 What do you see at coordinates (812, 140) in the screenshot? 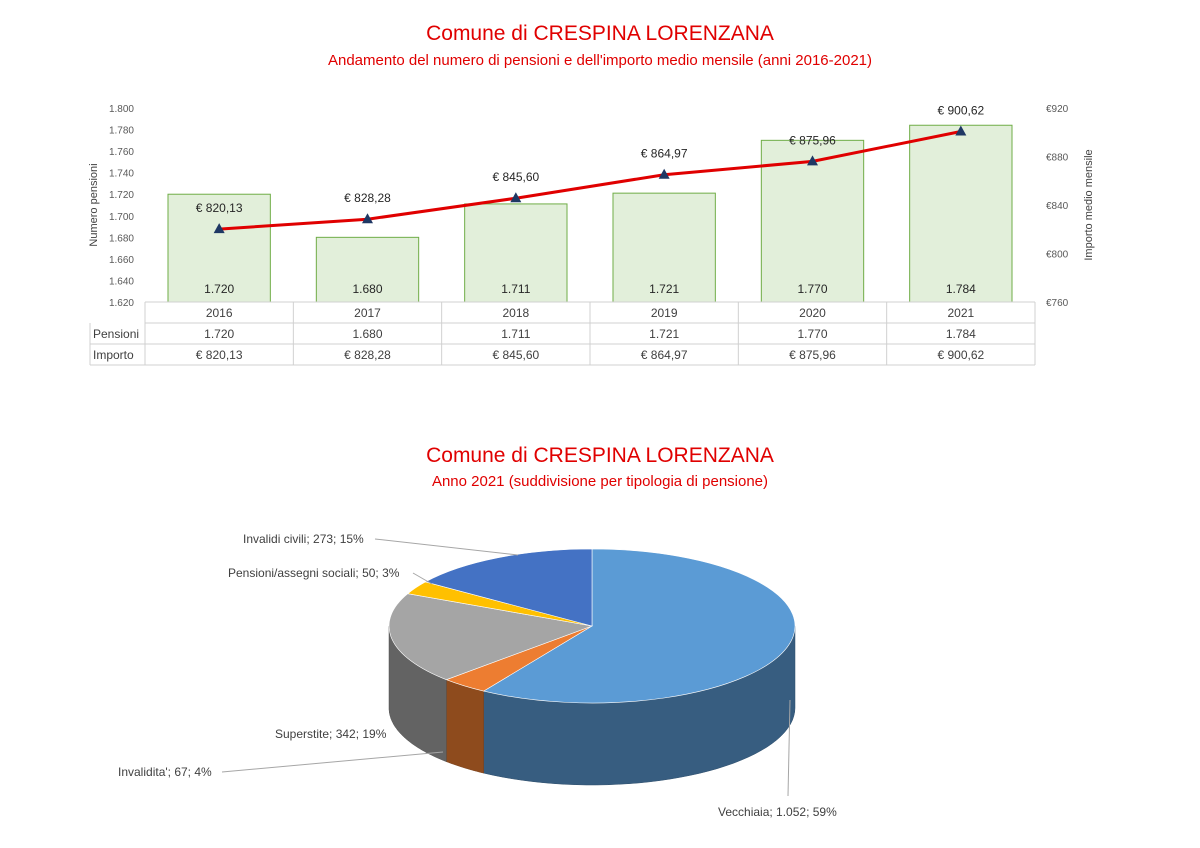
I see `line-value-label: € 875,96` at bounding box center [812, 140].